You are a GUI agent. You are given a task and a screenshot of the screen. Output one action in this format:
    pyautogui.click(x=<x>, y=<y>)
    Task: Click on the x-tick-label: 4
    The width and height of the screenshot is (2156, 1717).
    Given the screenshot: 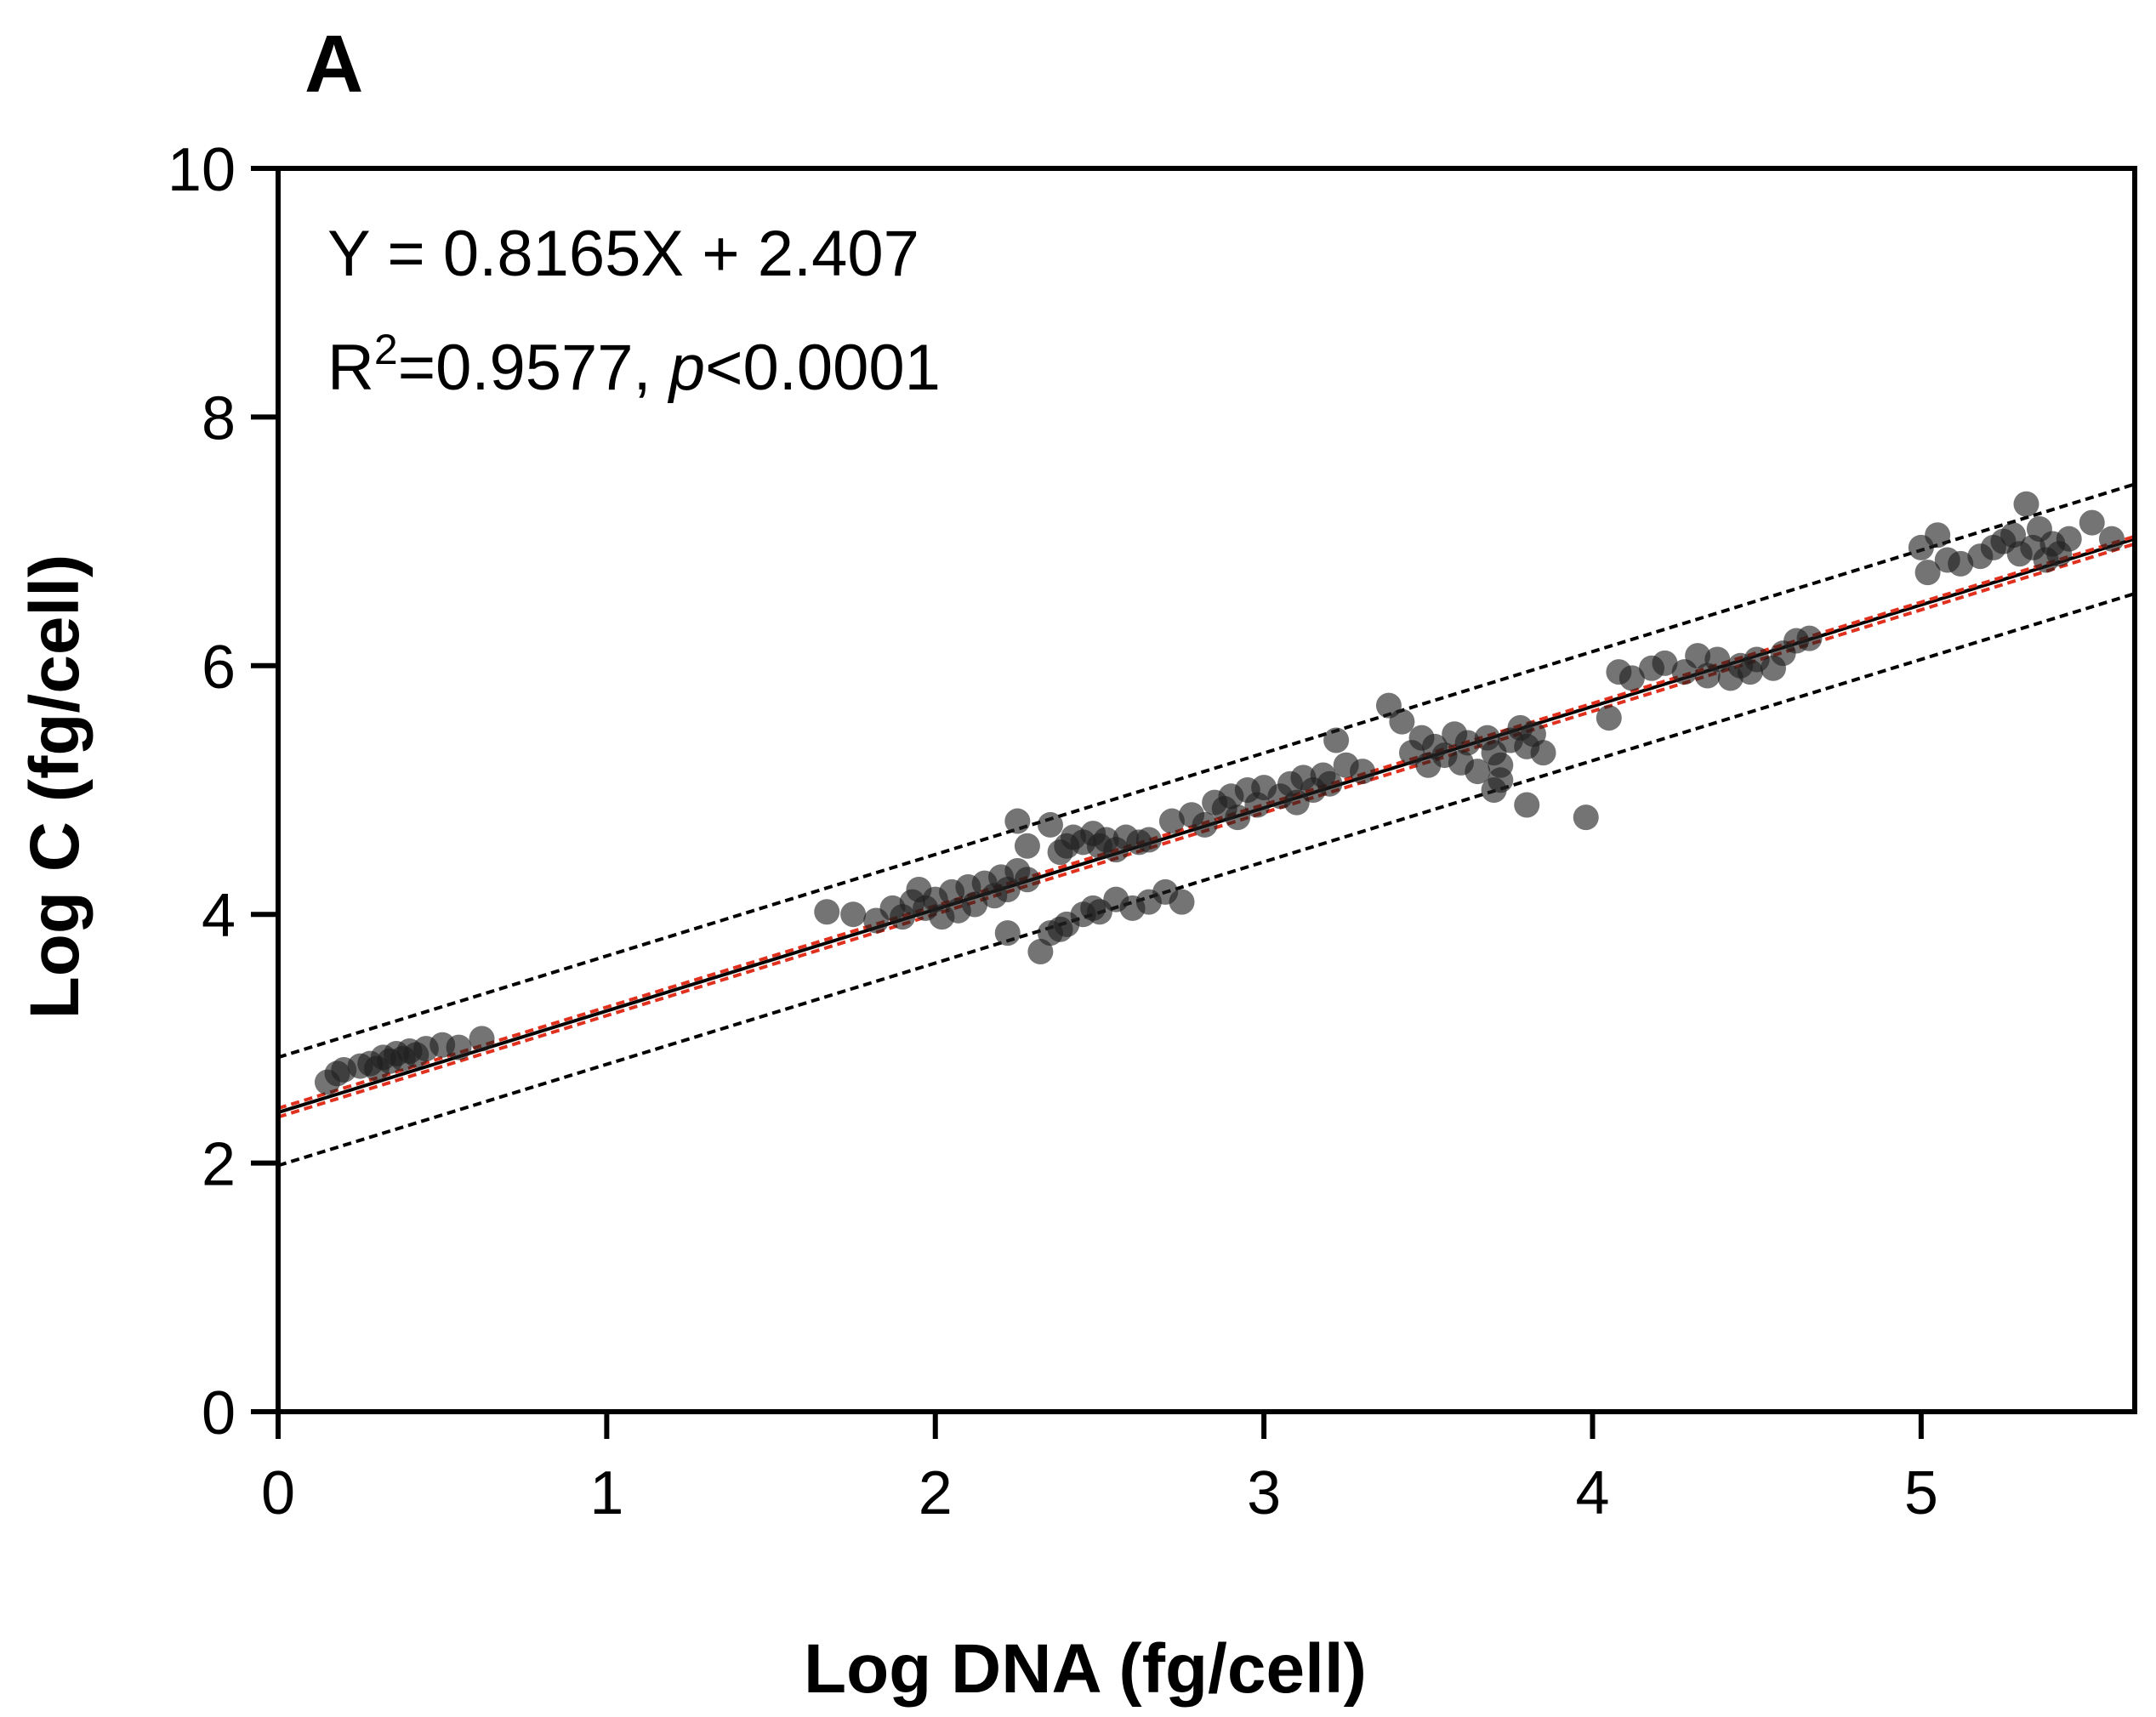 What is the action you would take?
    pyautogui.click(x=1592, y=1493)
    